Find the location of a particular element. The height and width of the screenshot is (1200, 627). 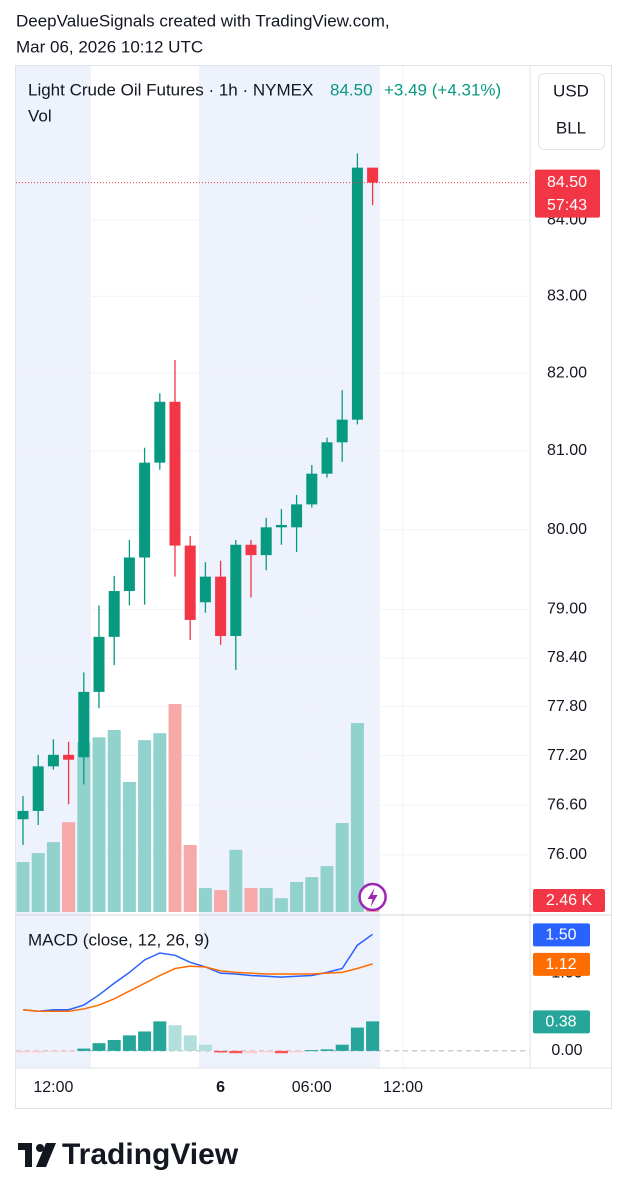

volume-label: 2.46 K is located at coordinates (569, 900).